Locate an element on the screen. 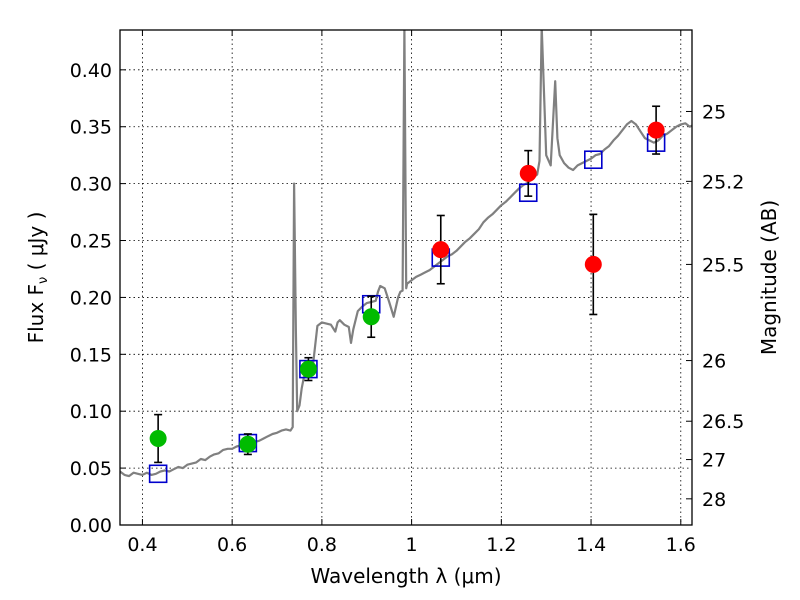 The height and width of the screenshot is (600, 800). x-tick-label: 1.6 is located at coordinates (681, 545).